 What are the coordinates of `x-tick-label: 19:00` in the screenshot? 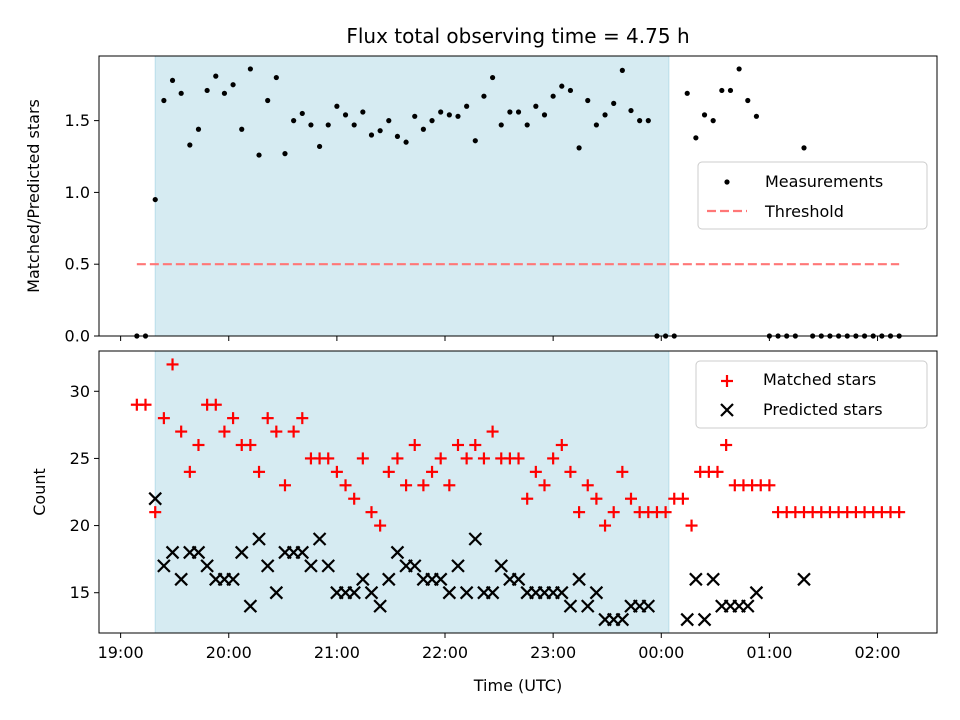 It's located at (121, 652).